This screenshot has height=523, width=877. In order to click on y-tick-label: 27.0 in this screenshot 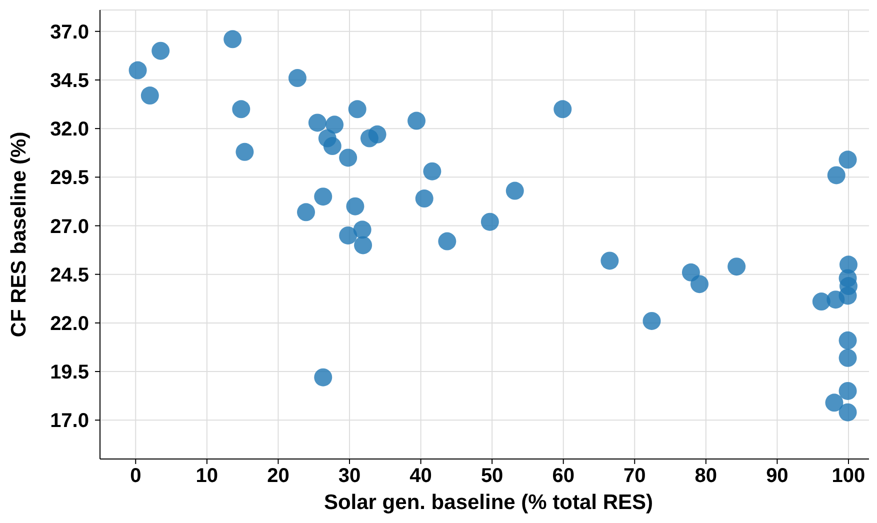, I will do `click(69, 227)`.